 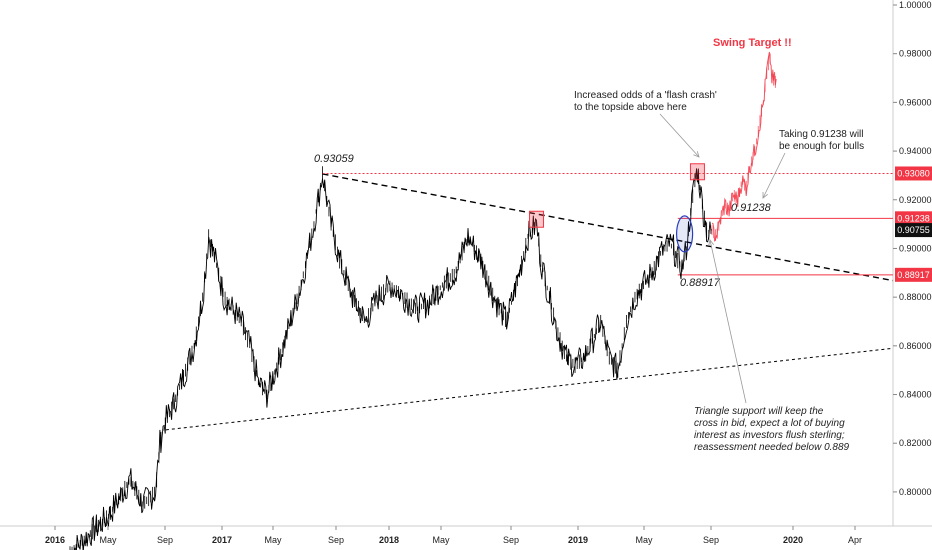 What do you see at coordinates (645, 95) in the screenshot?
I see `flash-crash-note-line-1: Increased odds of a 'flash crash'` at bounding box center [645, 95].